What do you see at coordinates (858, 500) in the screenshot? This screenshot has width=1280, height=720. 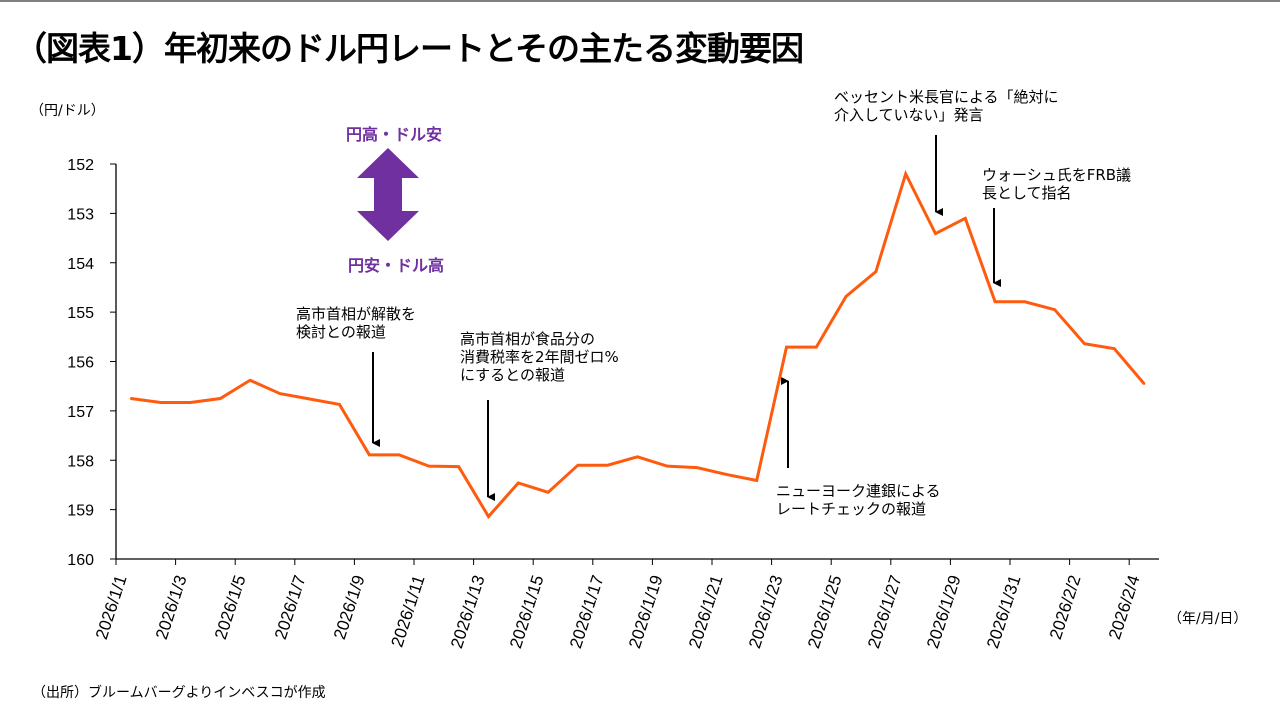 I see `annotation-rate-check: ニューヨーク連銀による レートチェックの報道` at bounding box center [858, 500].